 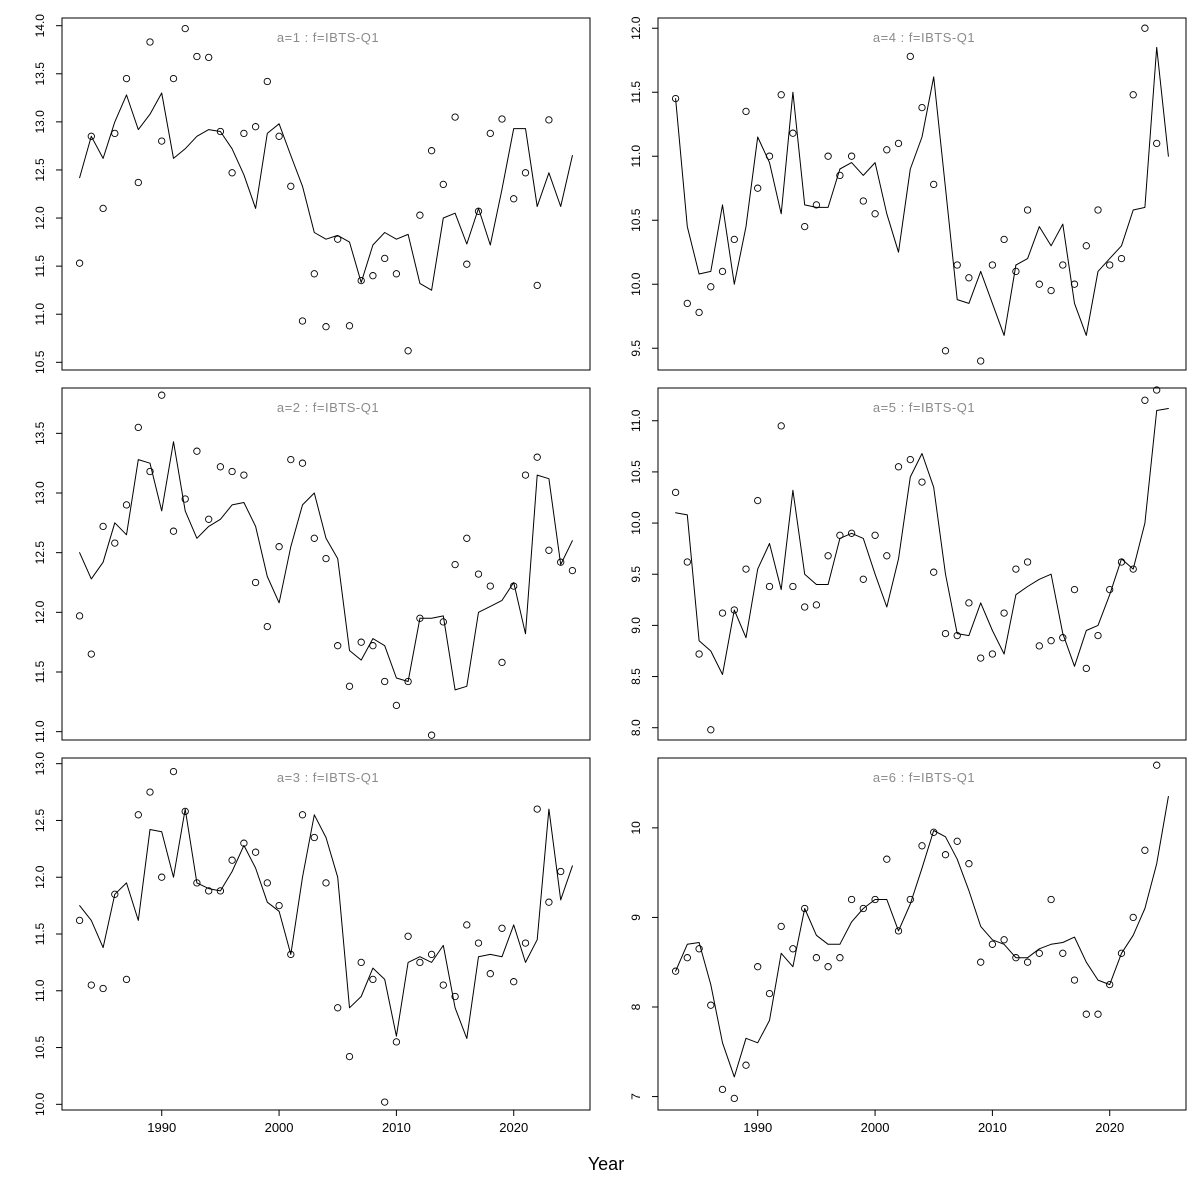 I want to click on svg-text: 10, so click(x=636, y=828).